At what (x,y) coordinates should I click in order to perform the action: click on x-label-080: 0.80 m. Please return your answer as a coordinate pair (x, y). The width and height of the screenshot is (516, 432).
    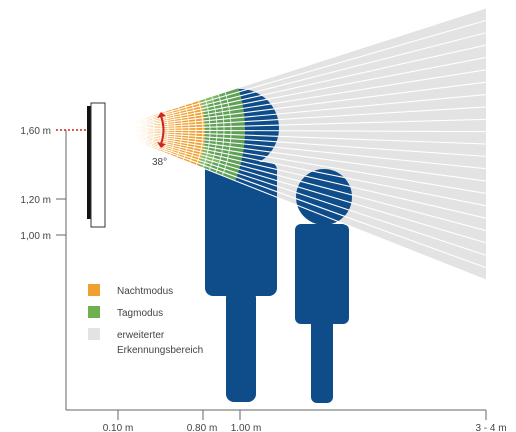
    Looking at the image, I should click on (202, 427).